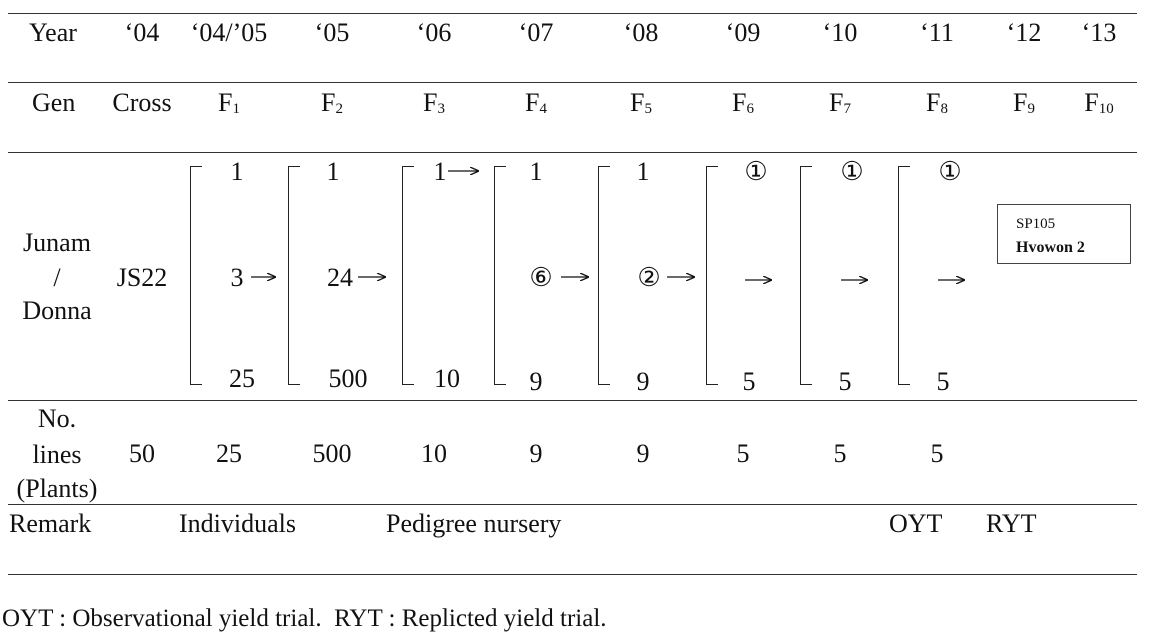  Describe the element at coordinates (348, 378) in the screenshot. I see `stage-bottom-number: 500` at that location.